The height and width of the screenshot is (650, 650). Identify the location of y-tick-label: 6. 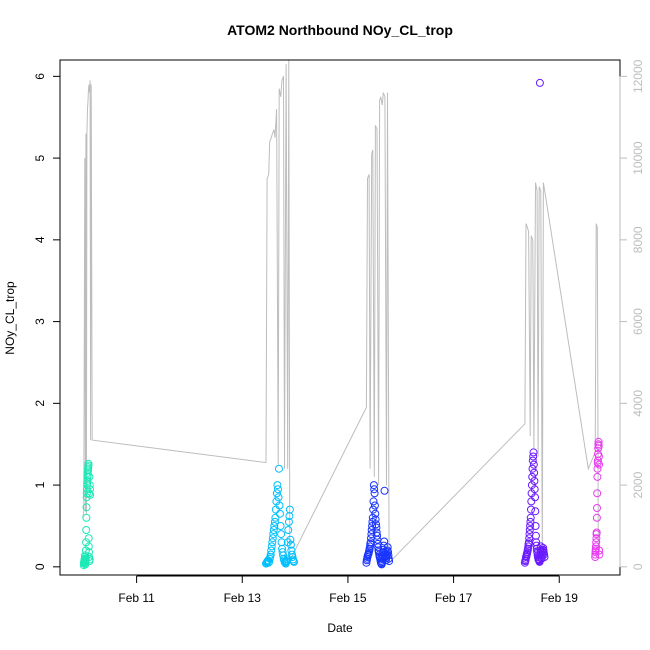
(40, 76).